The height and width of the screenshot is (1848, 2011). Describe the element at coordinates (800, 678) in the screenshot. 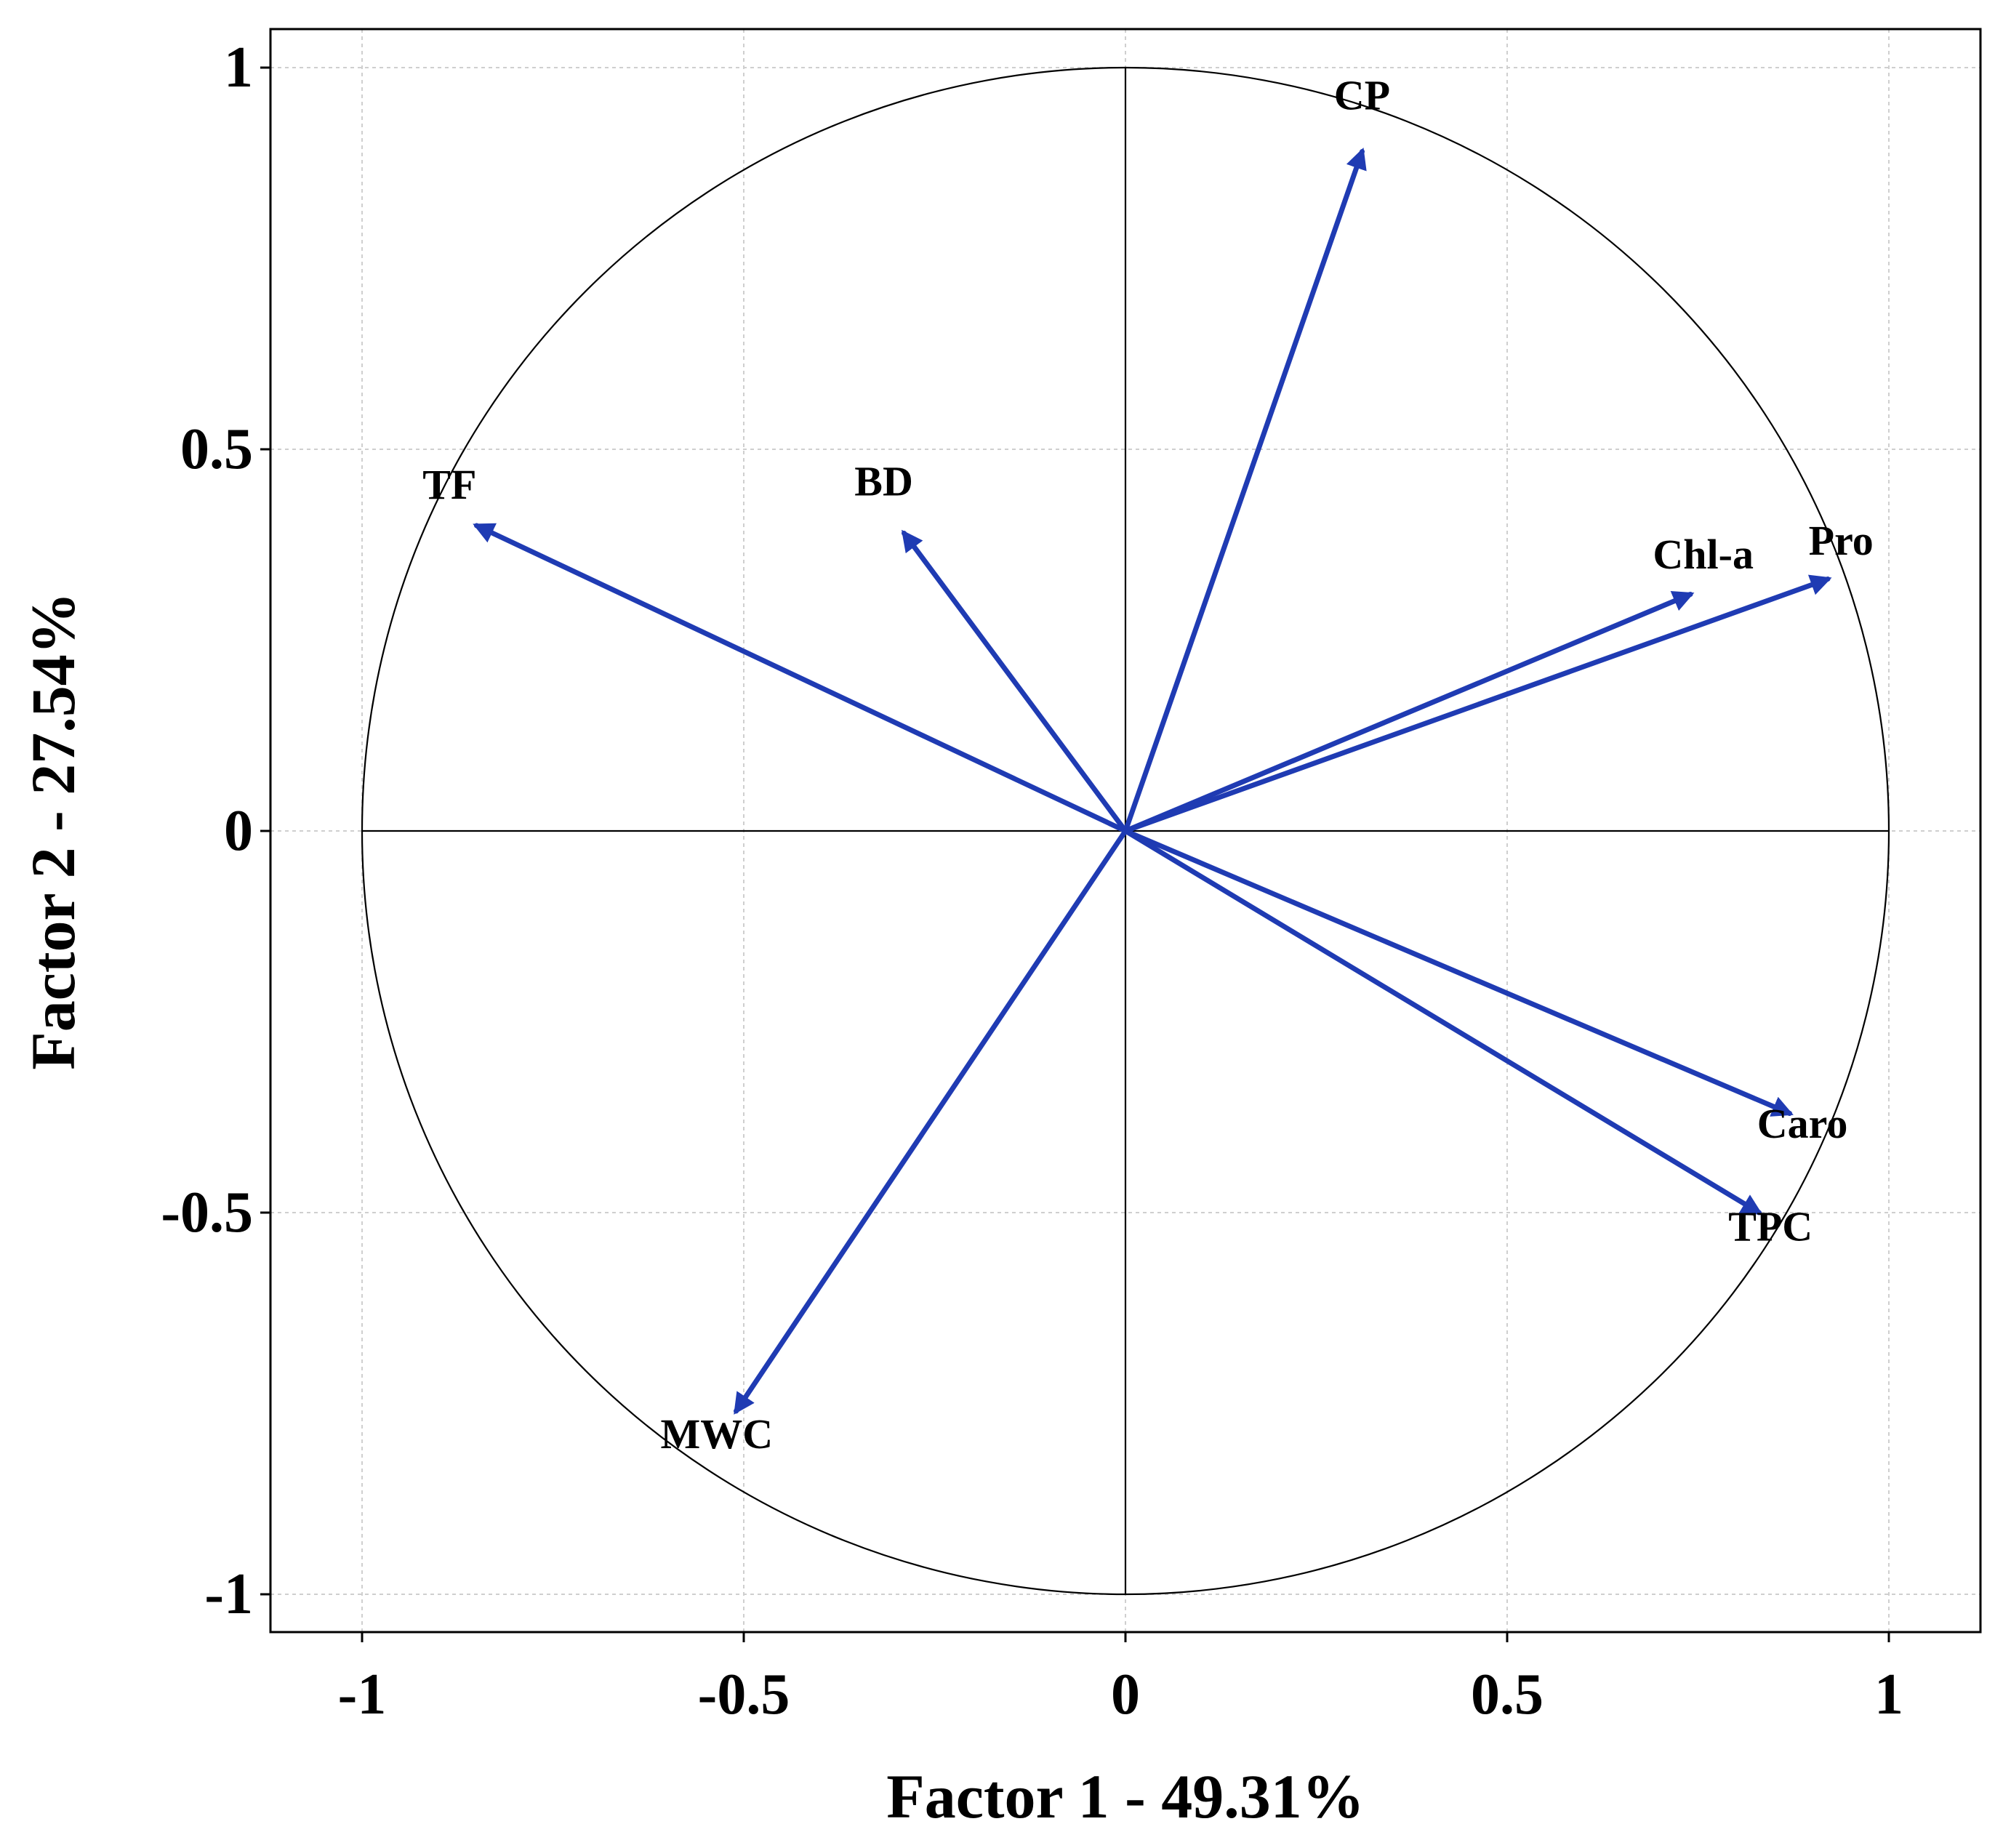

I see `vector-tf` at that location.